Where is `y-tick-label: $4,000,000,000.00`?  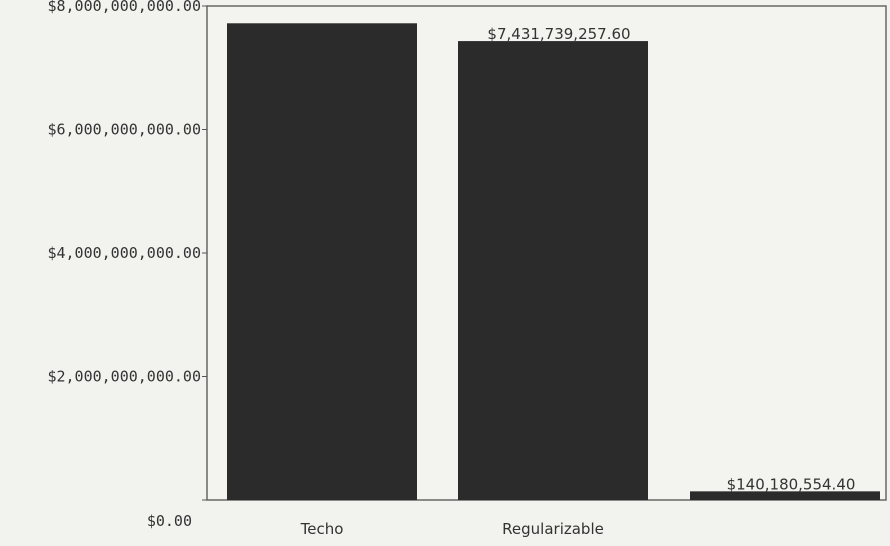
y-tick-label: $4,000,000,000.00 is located at coordinates (124, 253).